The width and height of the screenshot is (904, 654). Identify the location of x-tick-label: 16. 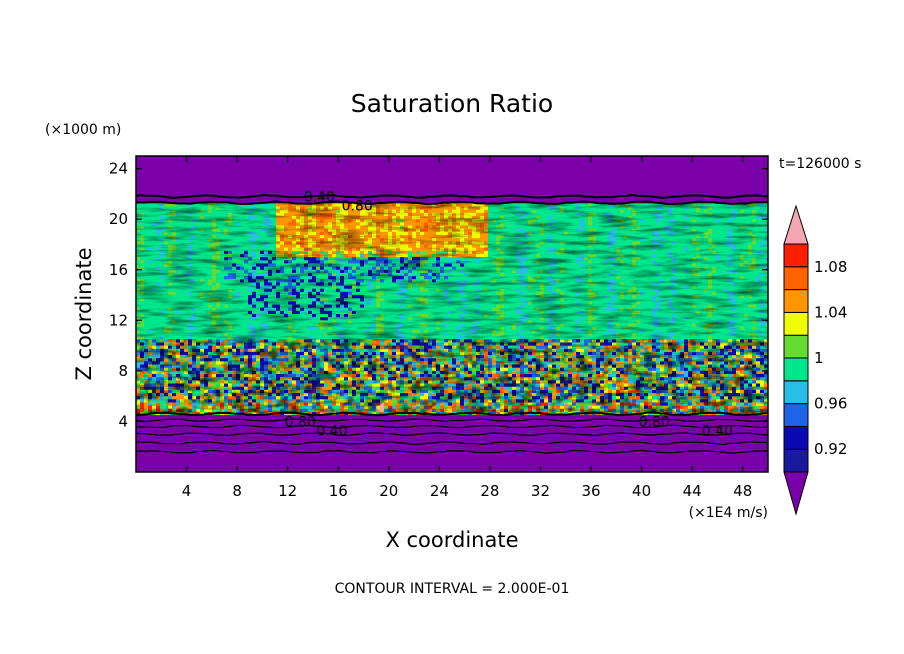
(338, 491).